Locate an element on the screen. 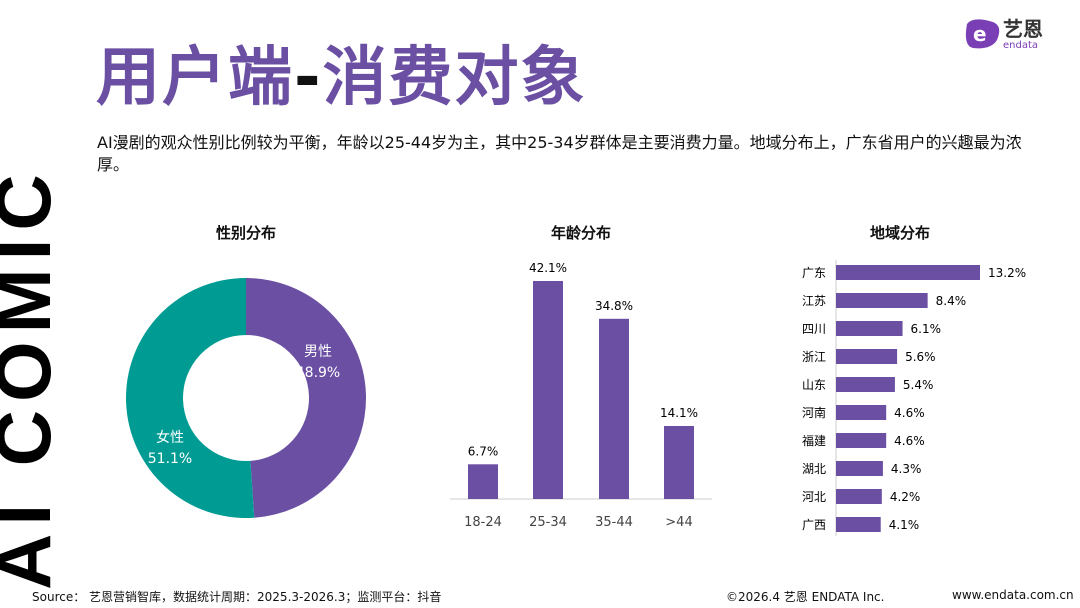 Image resolution: width=1080 pixels, height=608 pixels. region-tick-label: 山东 is located at coordinates (814, 385).